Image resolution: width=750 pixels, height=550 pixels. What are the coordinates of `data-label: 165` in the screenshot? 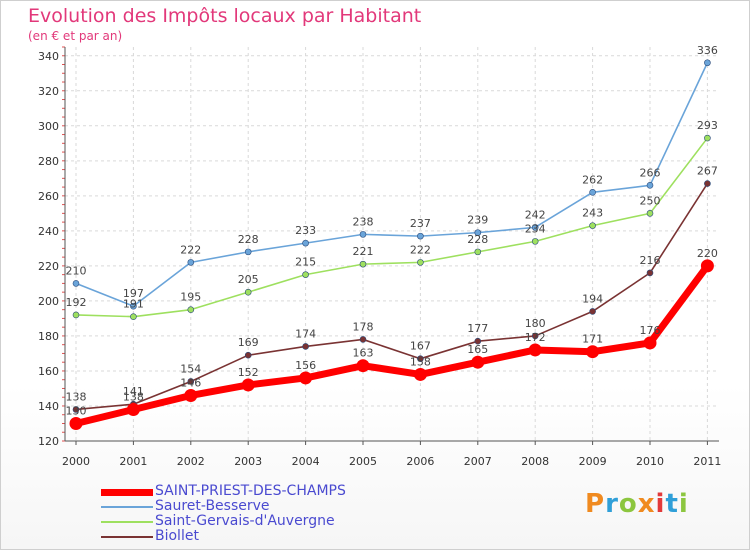 It's located at (477, 349).